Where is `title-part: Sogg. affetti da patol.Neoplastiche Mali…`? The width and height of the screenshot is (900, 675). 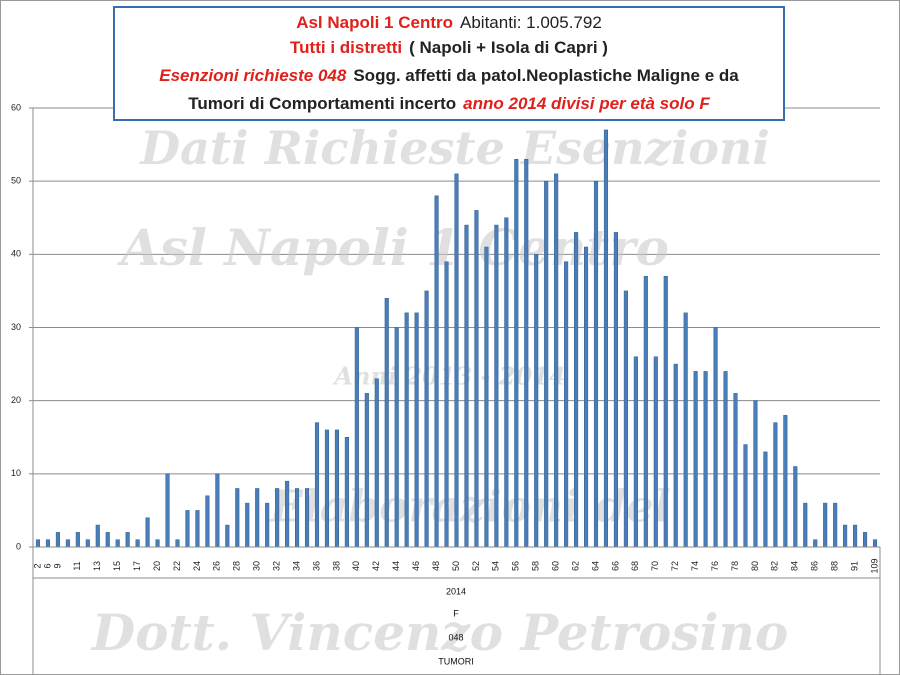
title-part: Sogg. affetti da patol.Neoplastiche Mali… is located at coordinates (546, 75).